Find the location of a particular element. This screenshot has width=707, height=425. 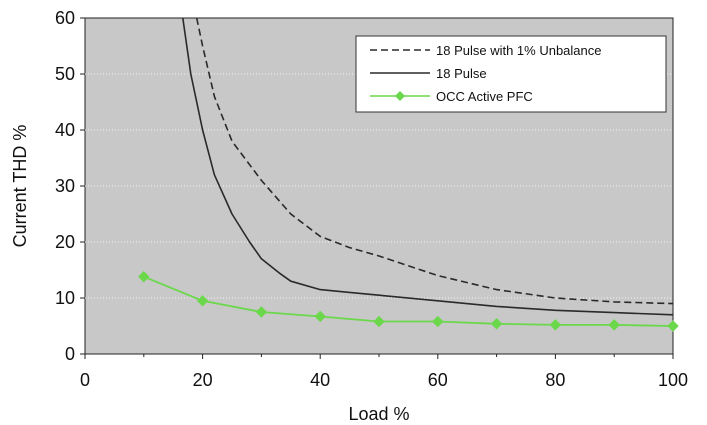

legend-box is located at coordinates (511, 74).